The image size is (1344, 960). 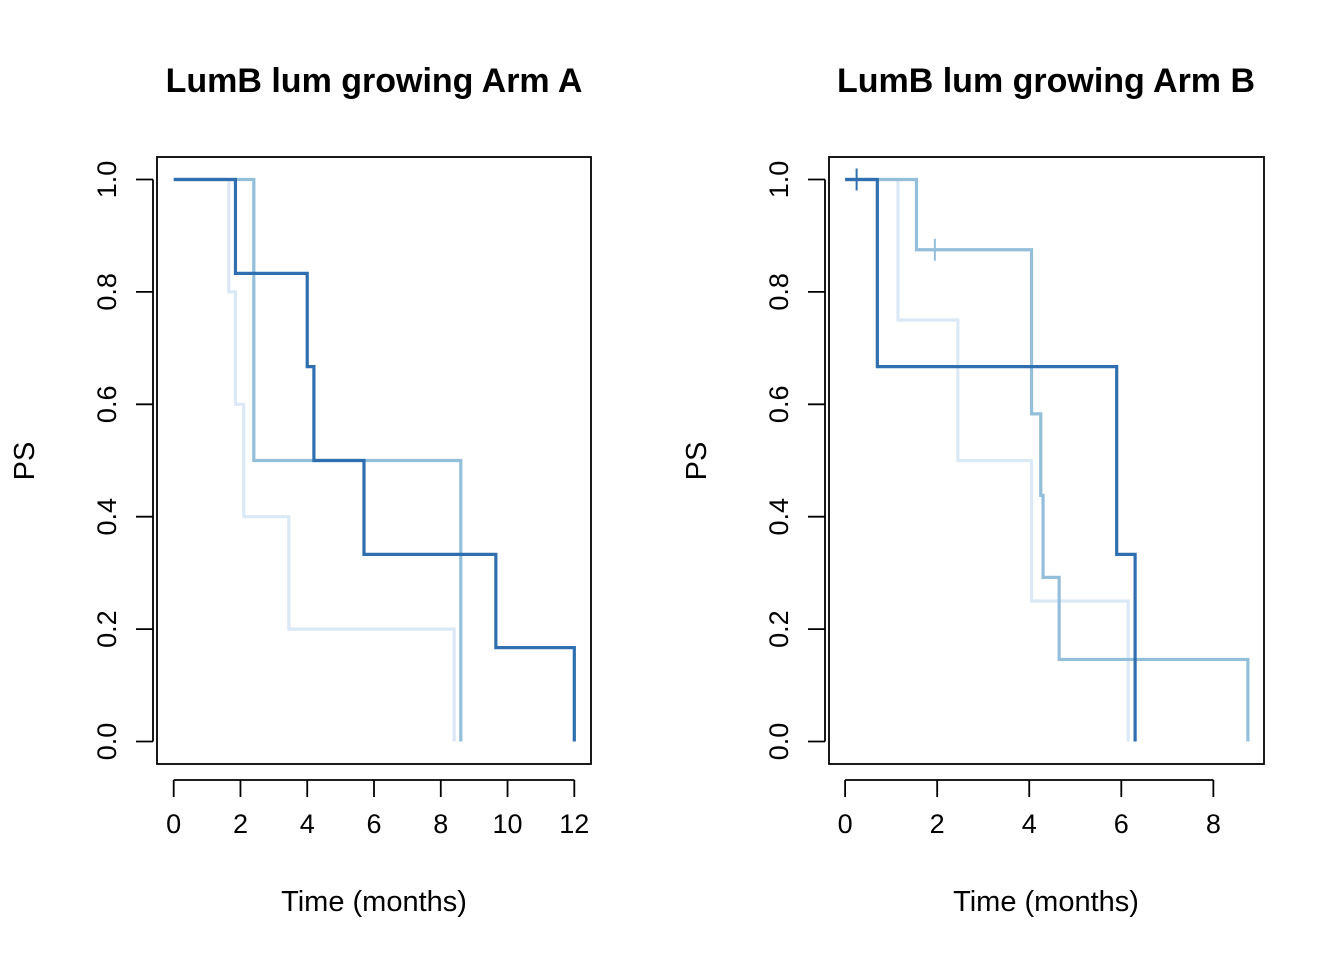 I want to click on x-tick-label: 10, so click(x=508, y=824).